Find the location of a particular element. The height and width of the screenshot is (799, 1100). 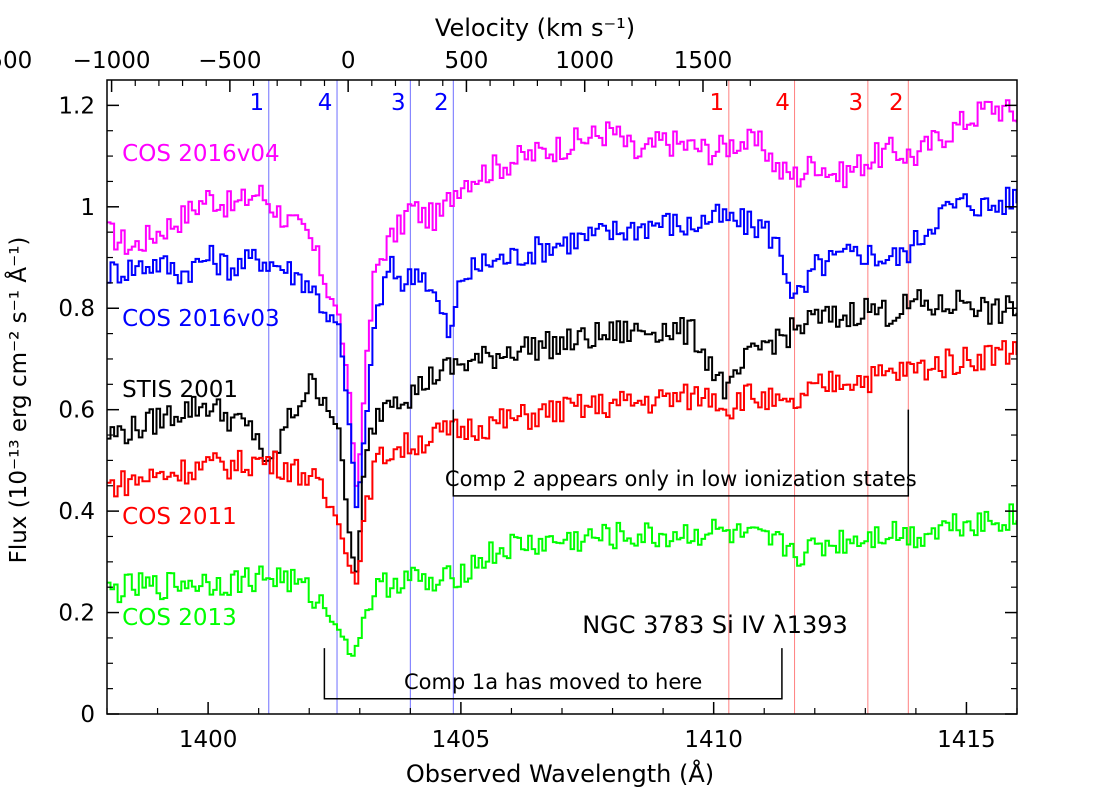

blue-marker-label-1: 4 is located at coordinates (325, 103).